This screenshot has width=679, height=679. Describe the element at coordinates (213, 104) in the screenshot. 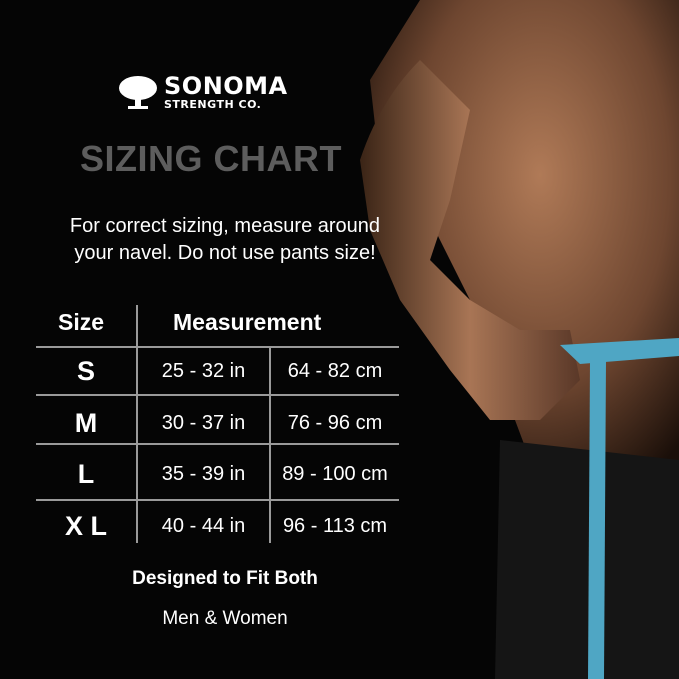

I see `brand-subtitle: STRENGTH CO.` at that location.